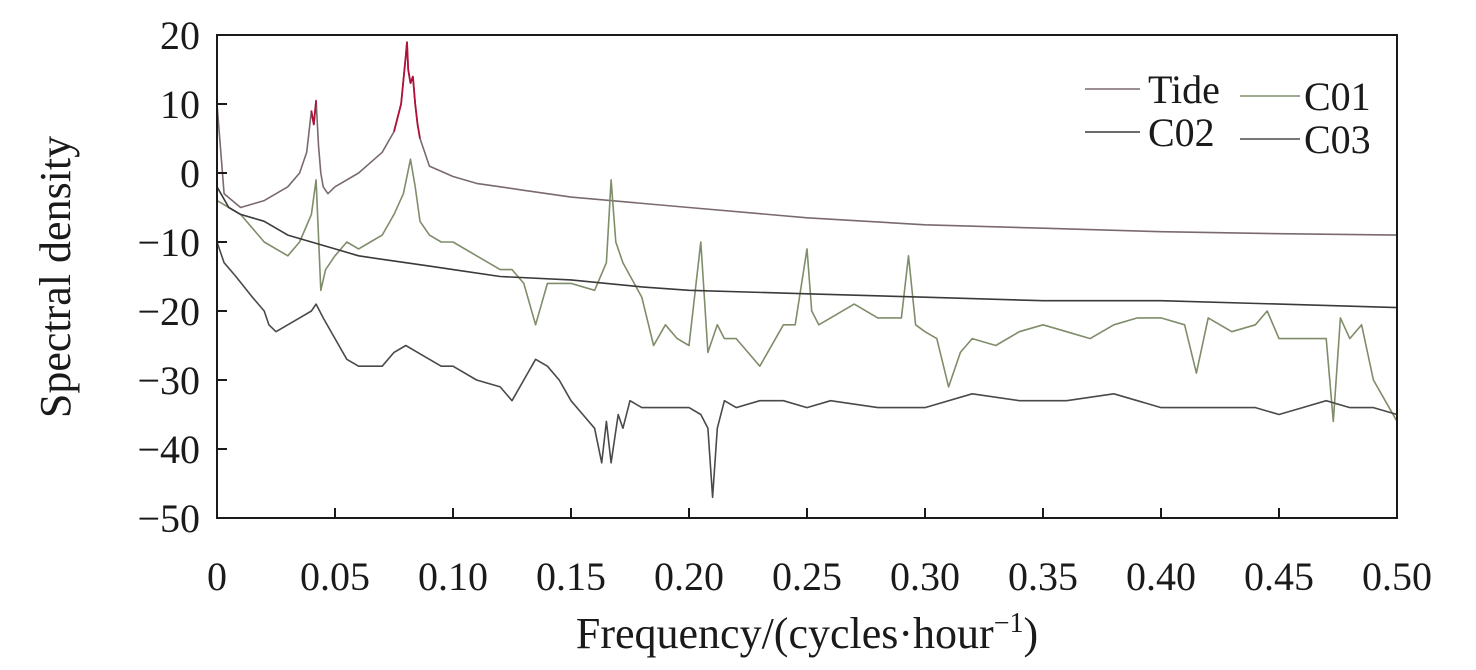 The width and height of the screenshot is (1476, 670). I want to click on y-tick-label: −40, so click(168, 449).